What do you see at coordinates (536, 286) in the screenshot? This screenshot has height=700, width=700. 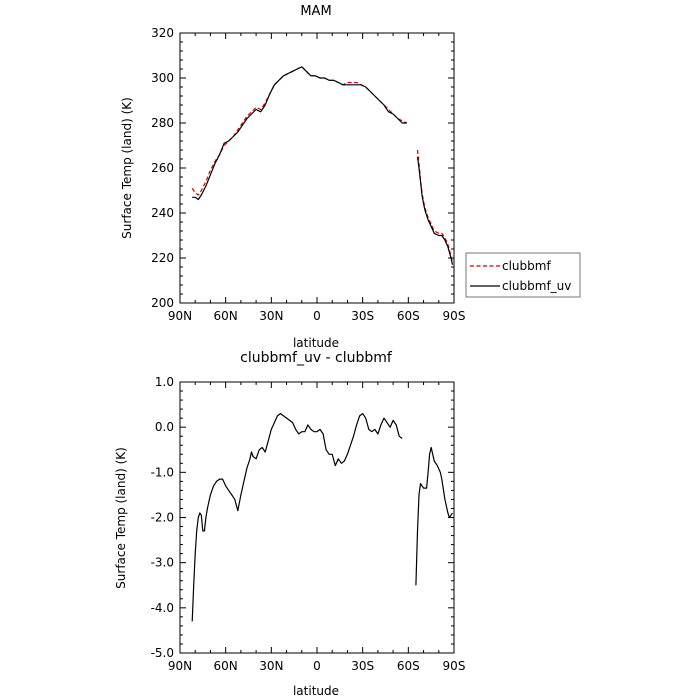 I see `legend-label-clubbmf-uv: clubbmf_uv` at bounding box center [536, 286].